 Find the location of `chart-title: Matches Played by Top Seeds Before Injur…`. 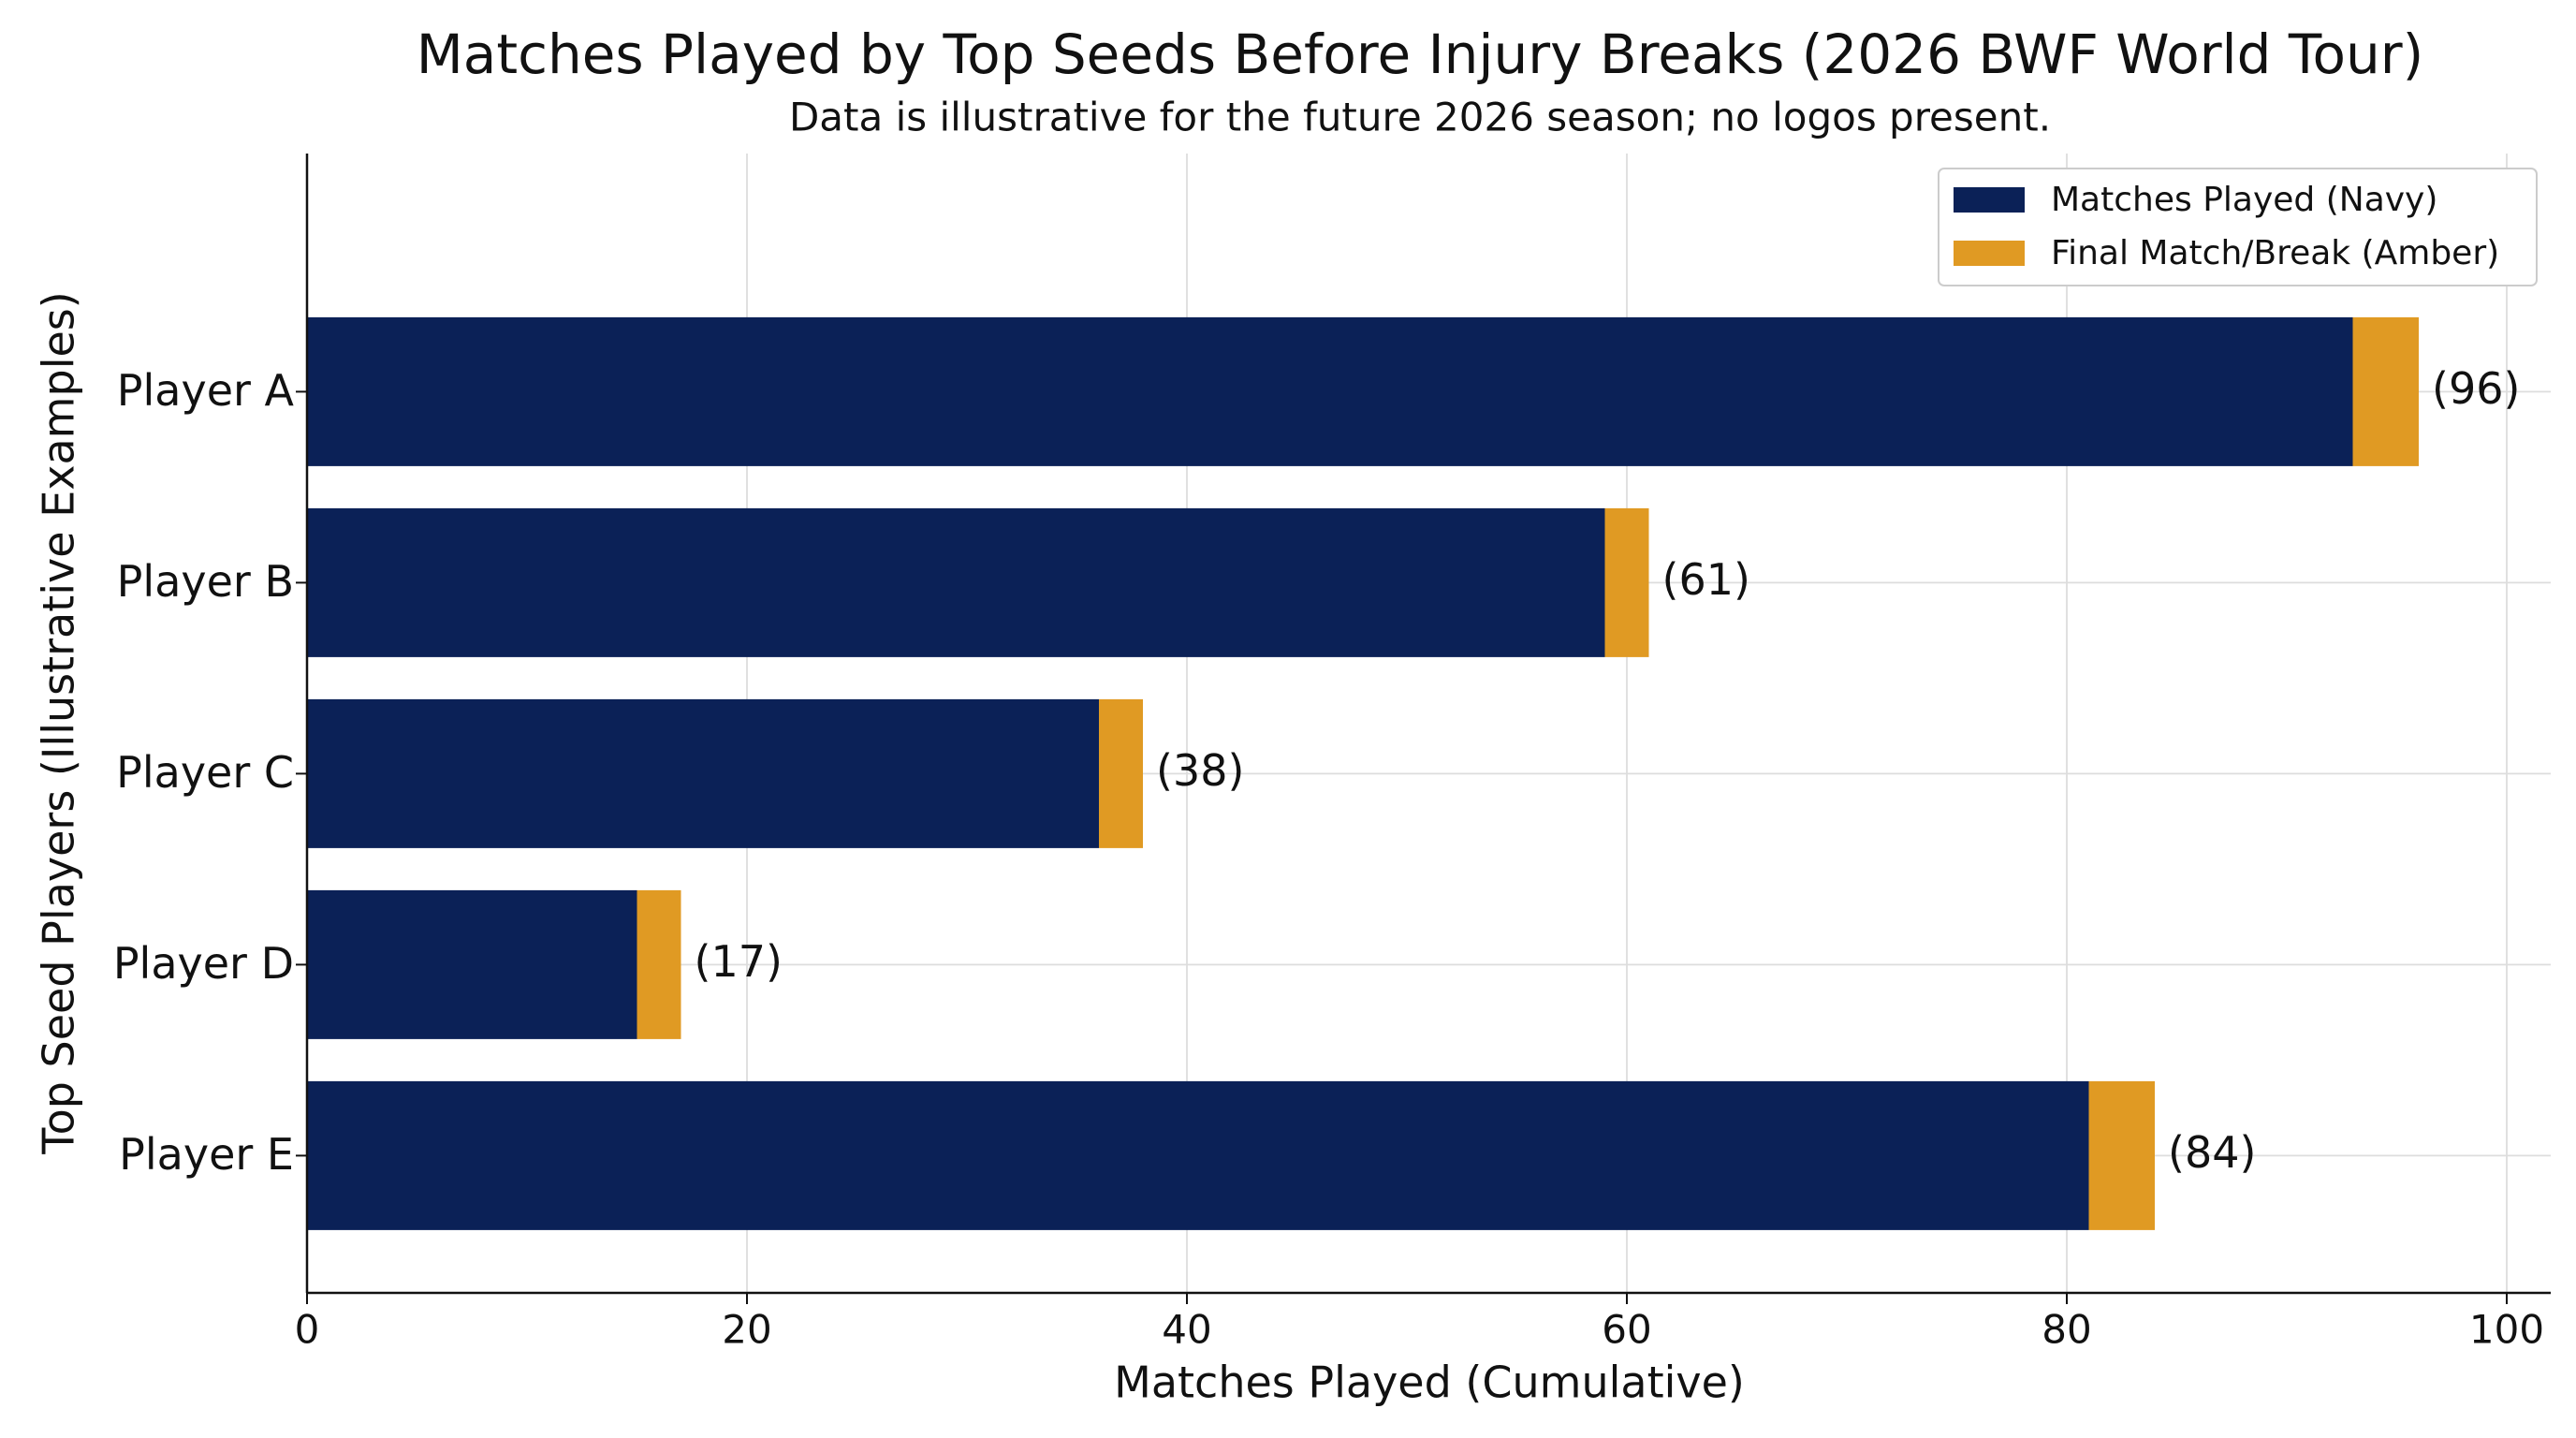

chart-title: Matches Played by Top Seeds Before Injur… is located at coordinates (1420, 54).